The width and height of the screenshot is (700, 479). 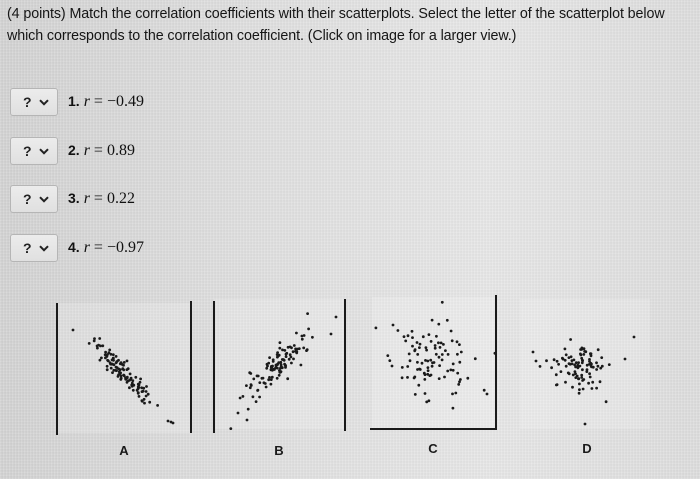 I want to click on answer-dropdown-4: ?, so click(x=34, y=248).